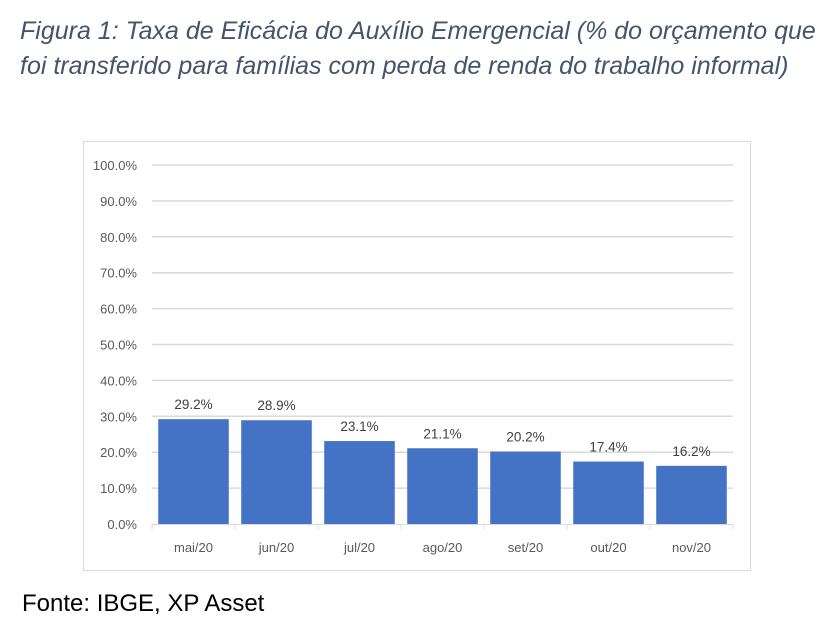 This screenshot has height=635, width=827. What do you see at coordinates (691, 547) in the screenshot?
I see `x-tick-label: nov/20` at bounding box center [691, 547].